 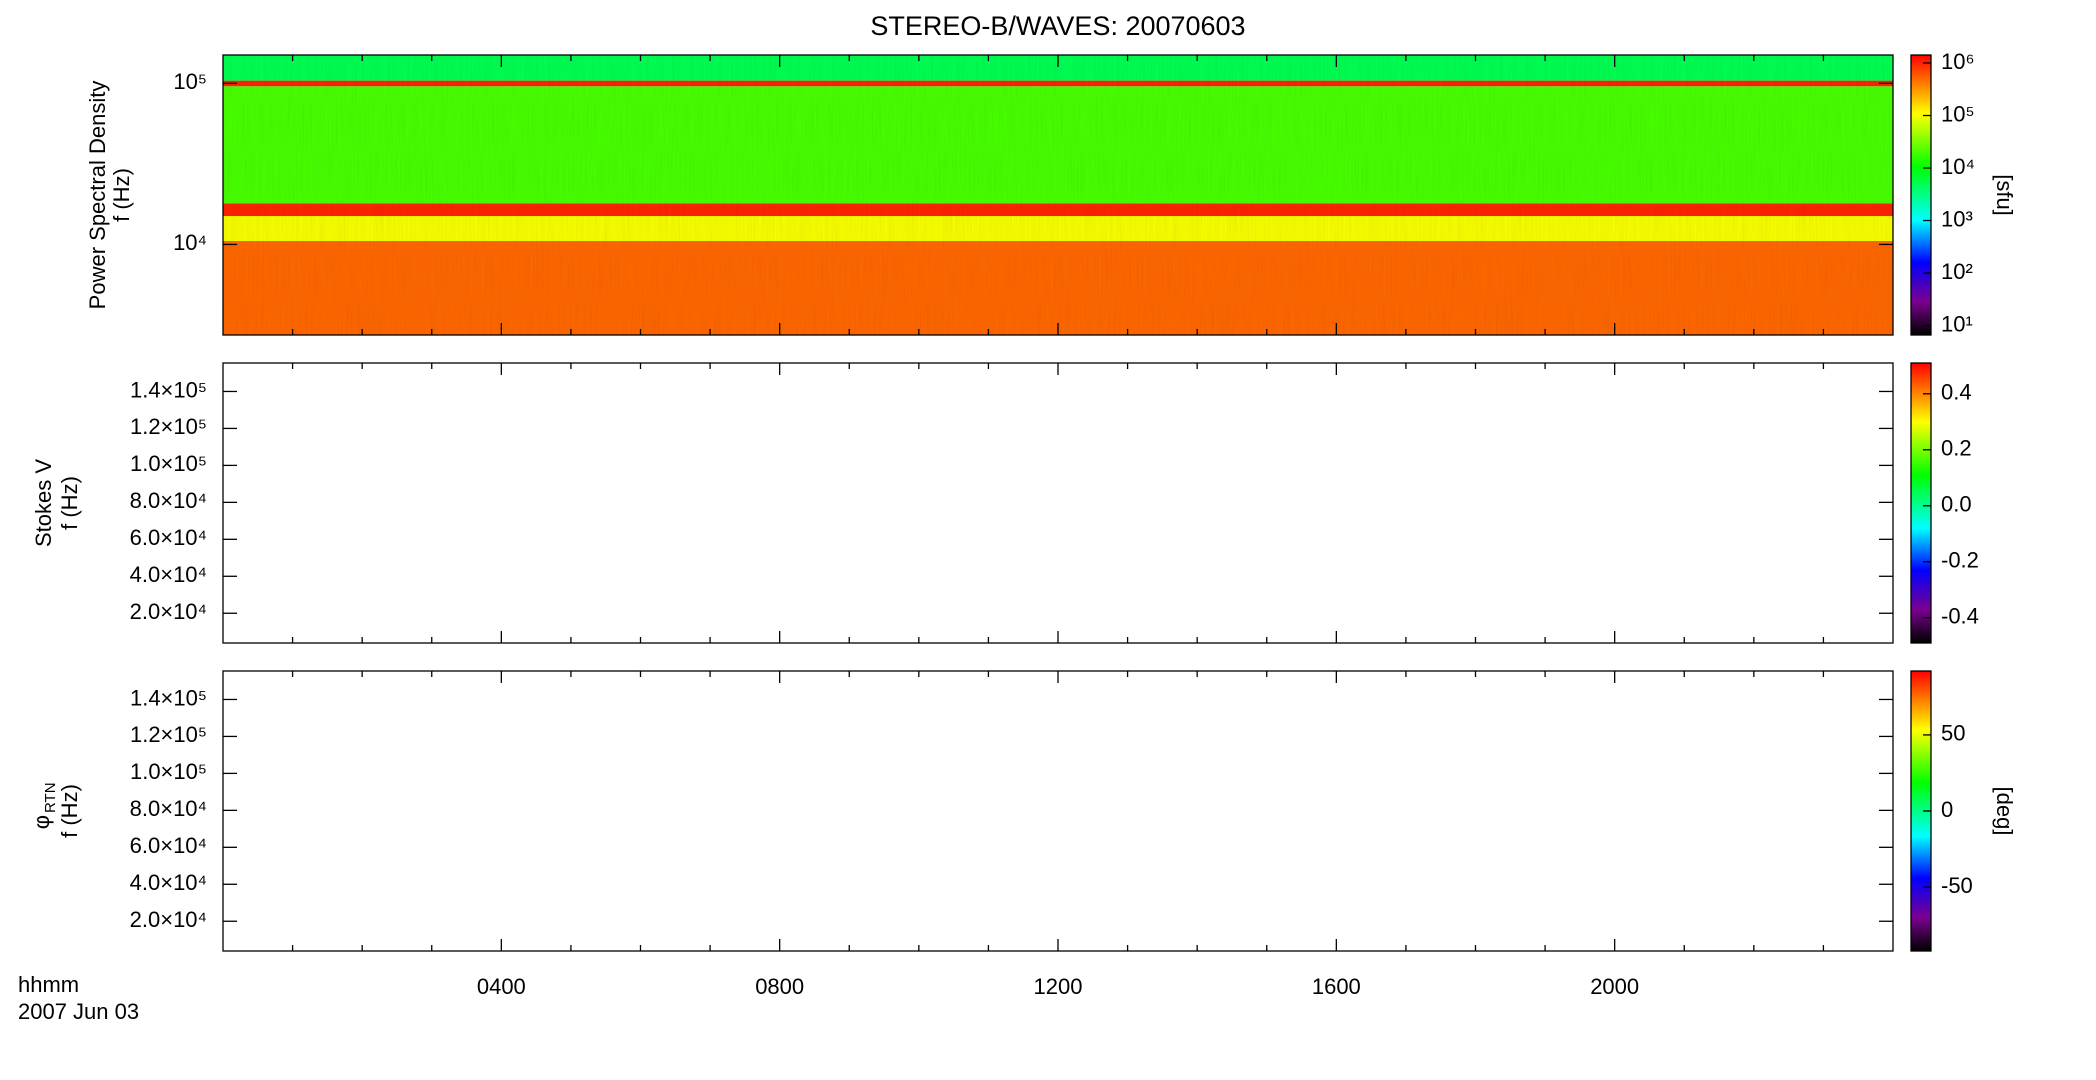 What do you see at coordinates (1947, 809) in the screenshot?
I see `colorbar-tick-label: 0` at bounding box center [1947, 809].